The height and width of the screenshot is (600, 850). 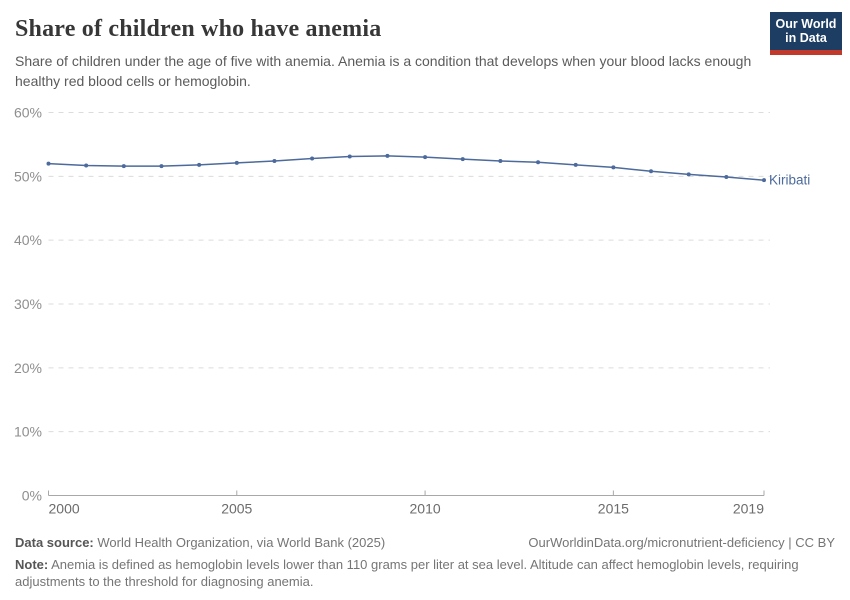 I want to click on chart-title: Share of children who have anemia, so click(x=198, y=29).